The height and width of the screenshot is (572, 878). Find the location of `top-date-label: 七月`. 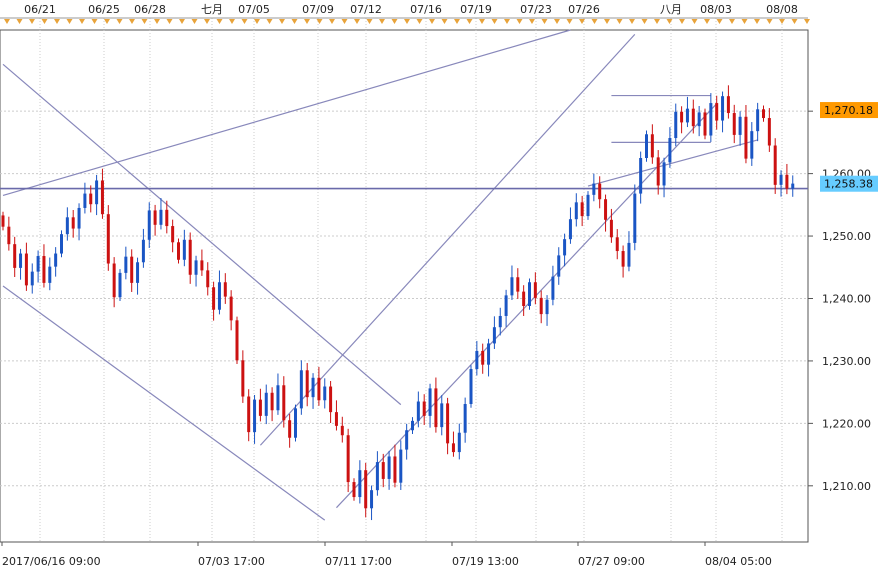

top-date-label: 七月 is located at coordinates (212, 9).